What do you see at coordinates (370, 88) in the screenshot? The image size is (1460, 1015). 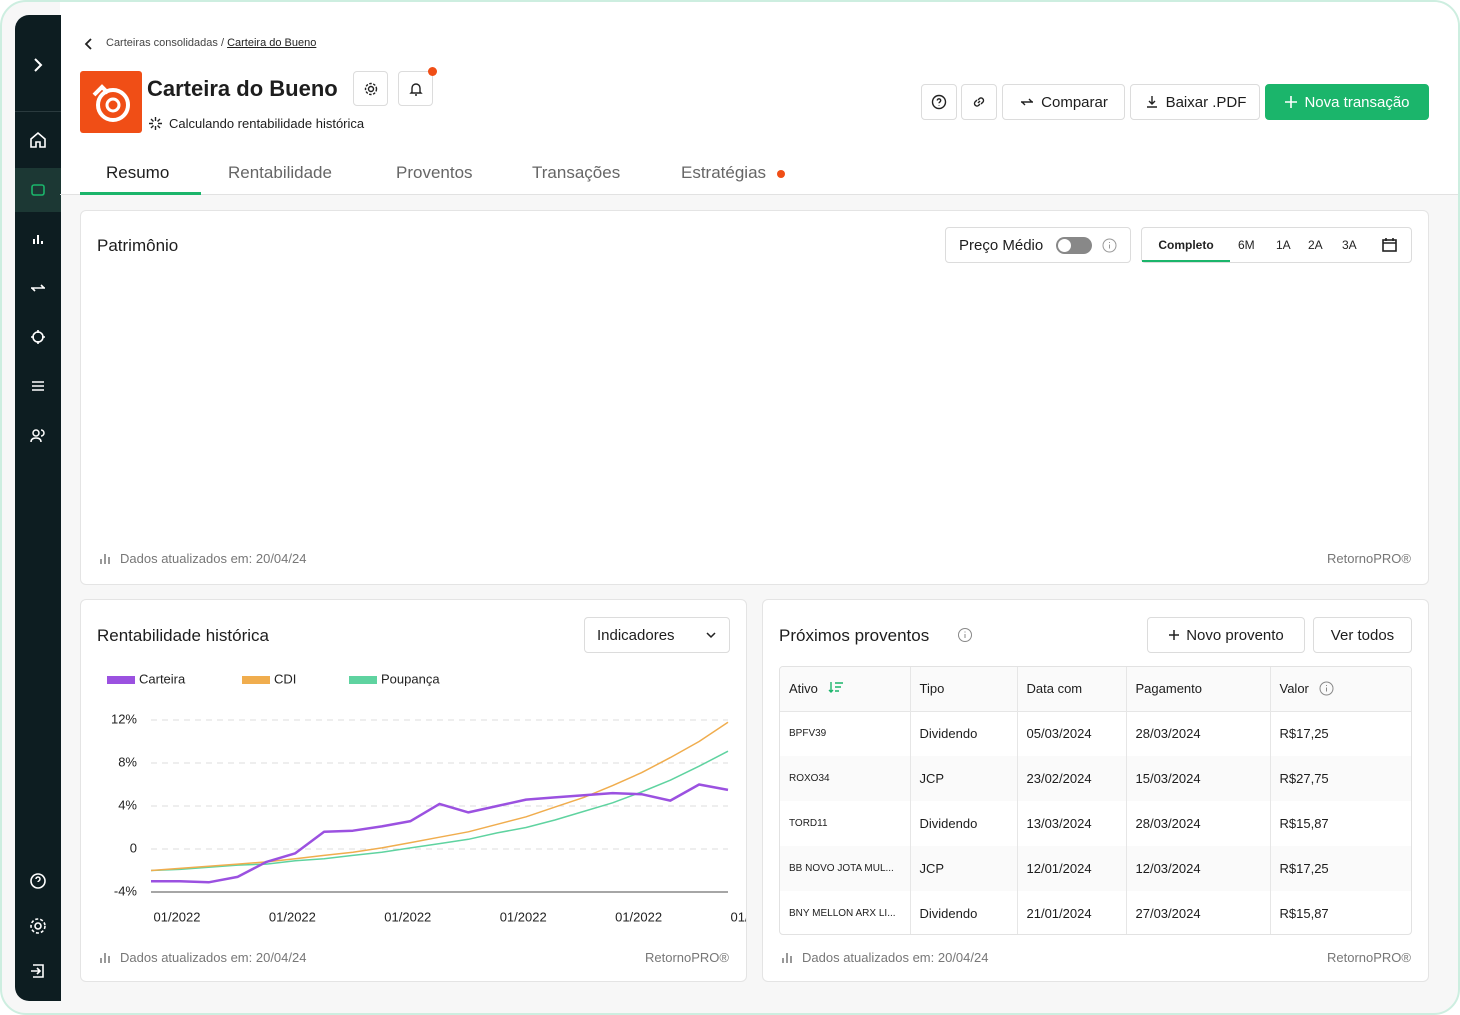 I see `settings-button` at bounding box center [370, 88].